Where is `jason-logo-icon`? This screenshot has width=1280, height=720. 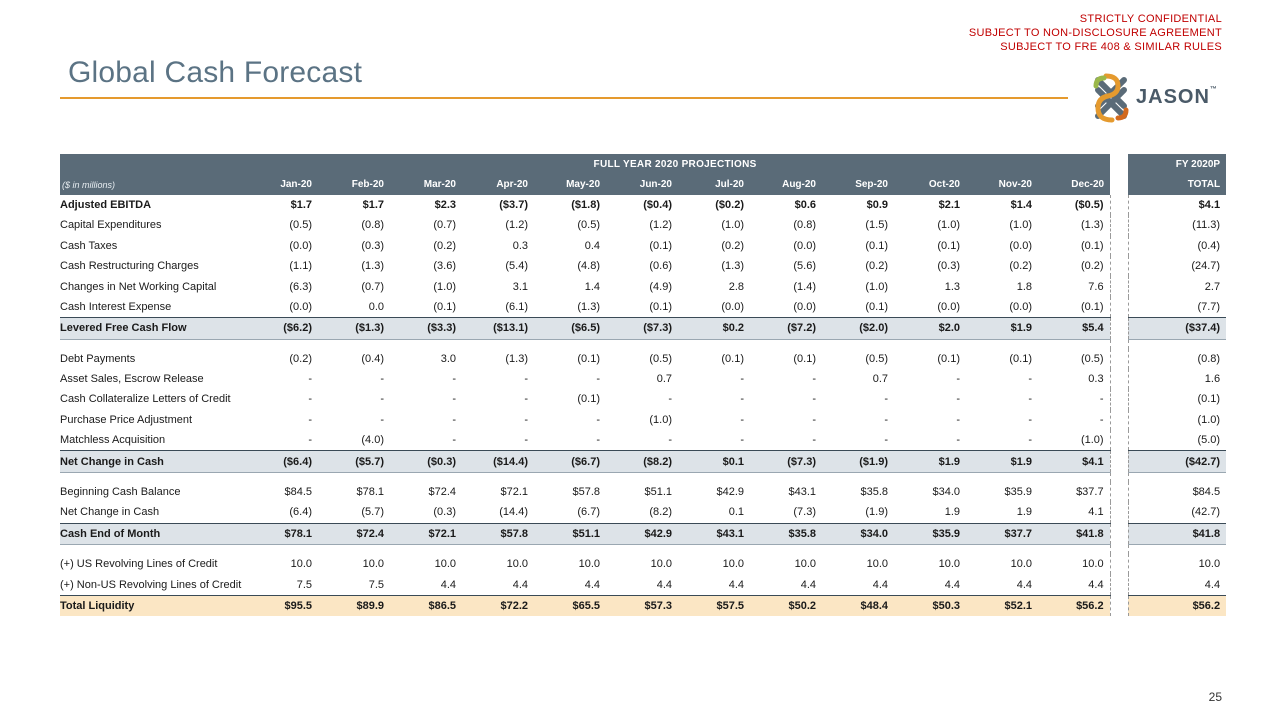 jason-logo-icon is located at coordinates (1111, 98).